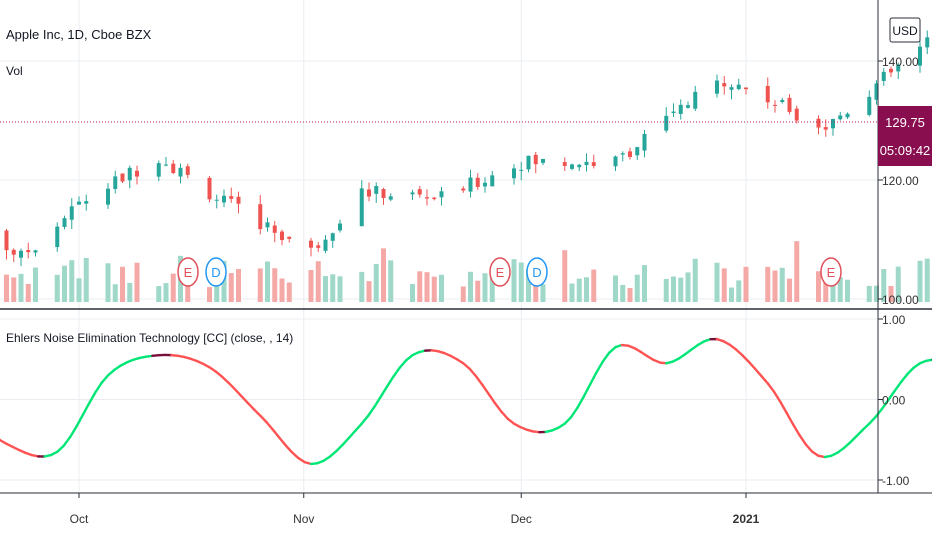  What do you see at coordinates (467, 271) in the screenshot?
I see `volume-bars` at bounding box center [467, 271].